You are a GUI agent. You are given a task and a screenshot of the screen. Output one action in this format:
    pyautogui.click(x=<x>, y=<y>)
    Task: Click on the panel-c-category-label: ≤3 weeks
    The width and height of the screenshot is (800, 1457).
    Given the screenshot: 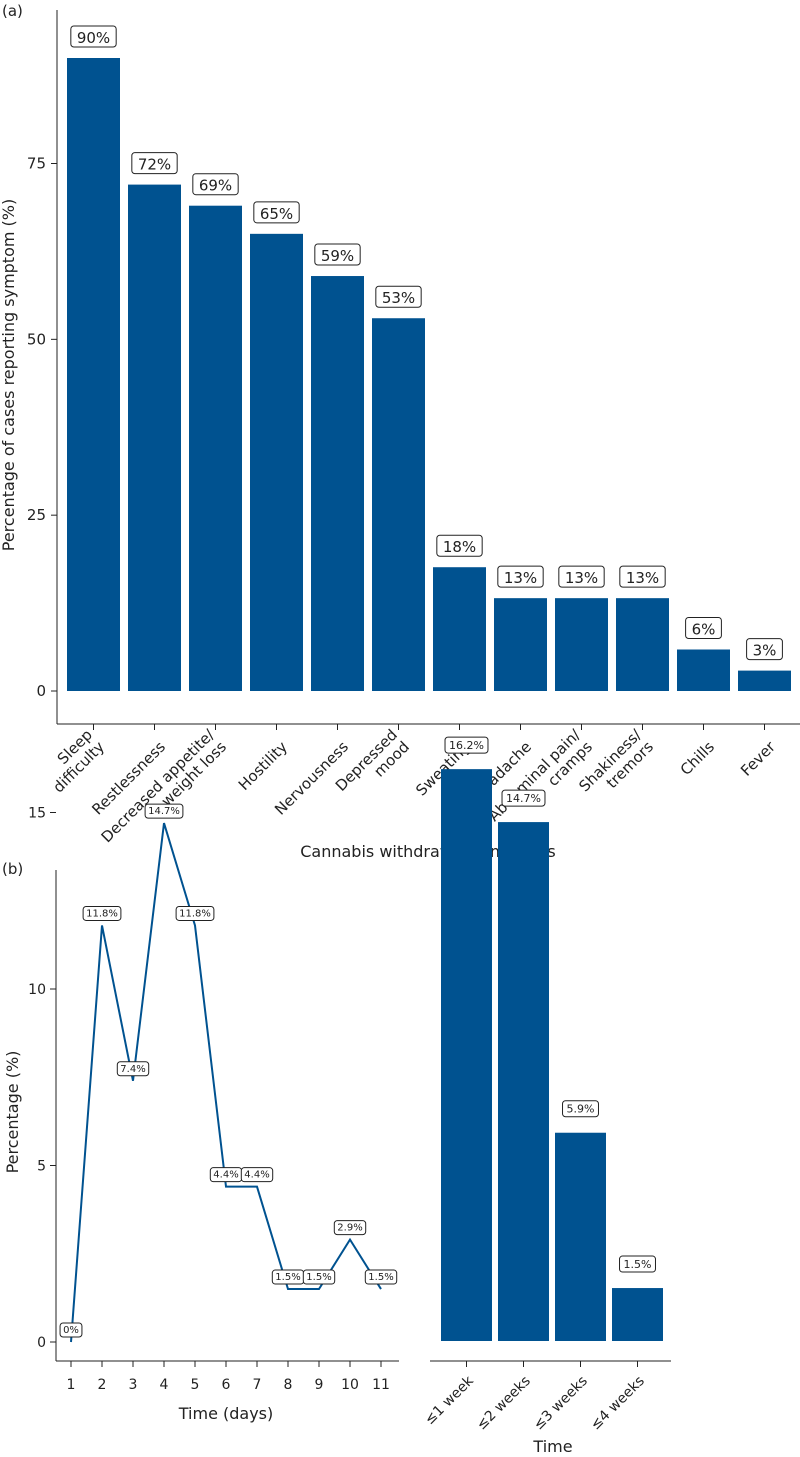 What is the action you would take?
    pyautogui.click(x=561, y=1403)
    